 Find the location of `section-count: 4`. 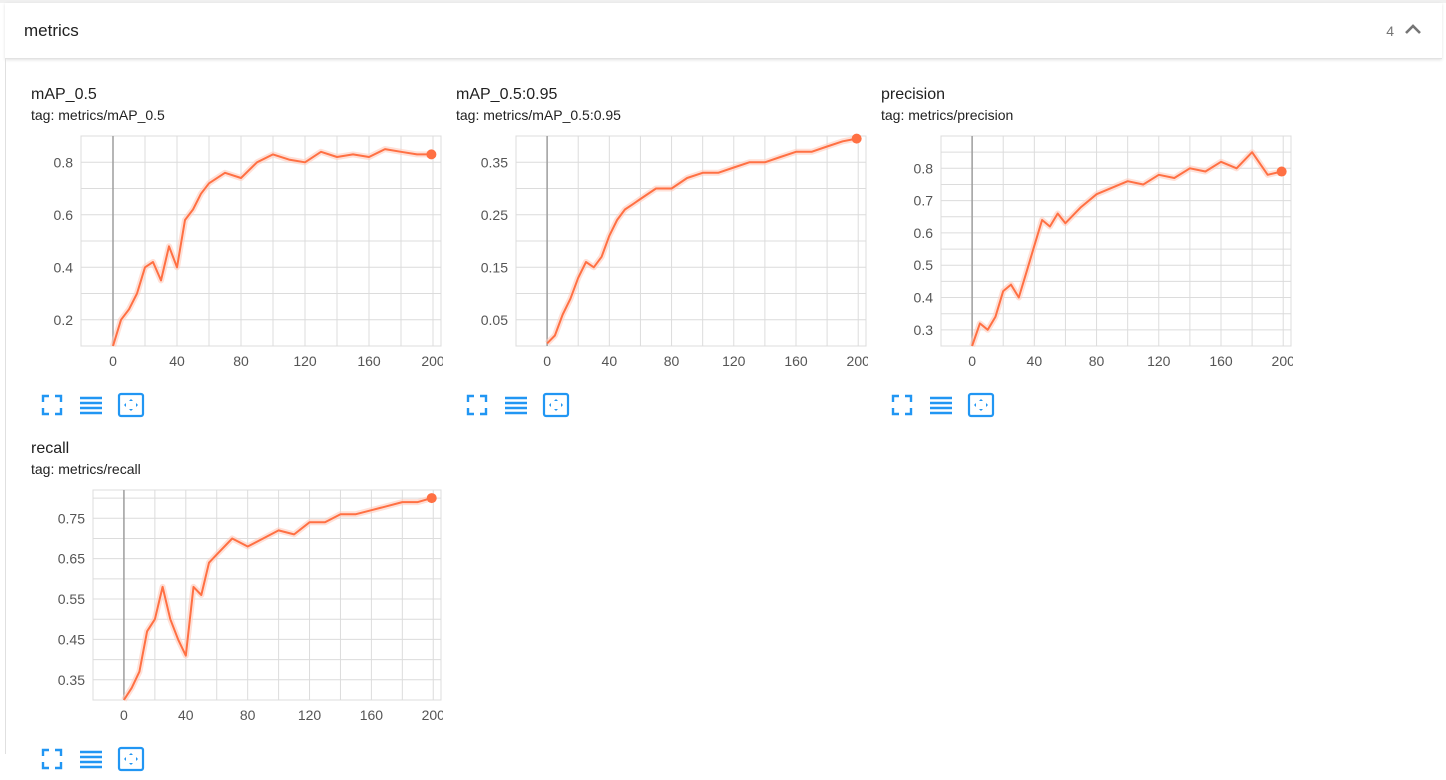

section-count: 4 is located at coordinates (1390, 31).